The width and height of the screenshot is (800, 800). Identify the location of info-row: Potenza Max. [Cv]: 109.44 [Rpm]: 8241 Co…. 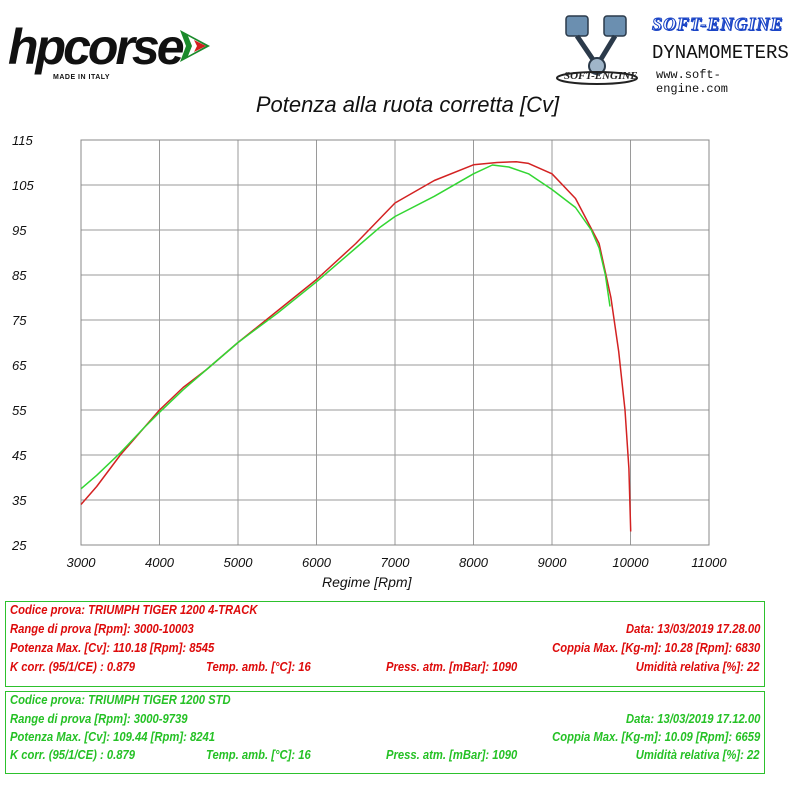
(385, 738).